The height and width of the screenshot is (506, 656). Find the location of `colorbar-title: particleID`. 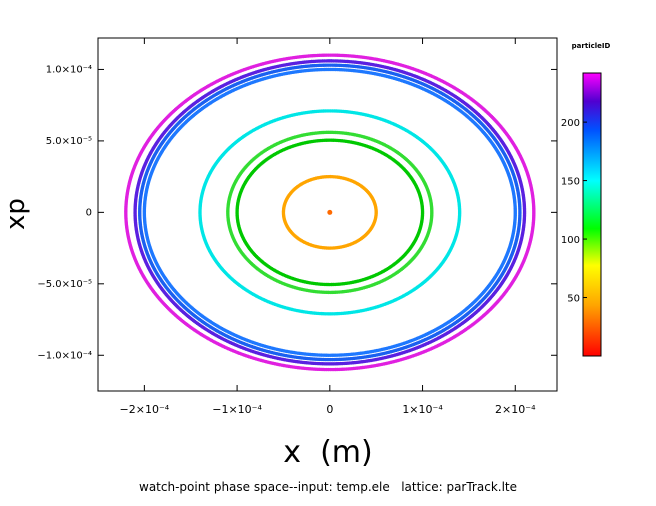

colorbar-title: particleID is located at coordinates (591, 46).